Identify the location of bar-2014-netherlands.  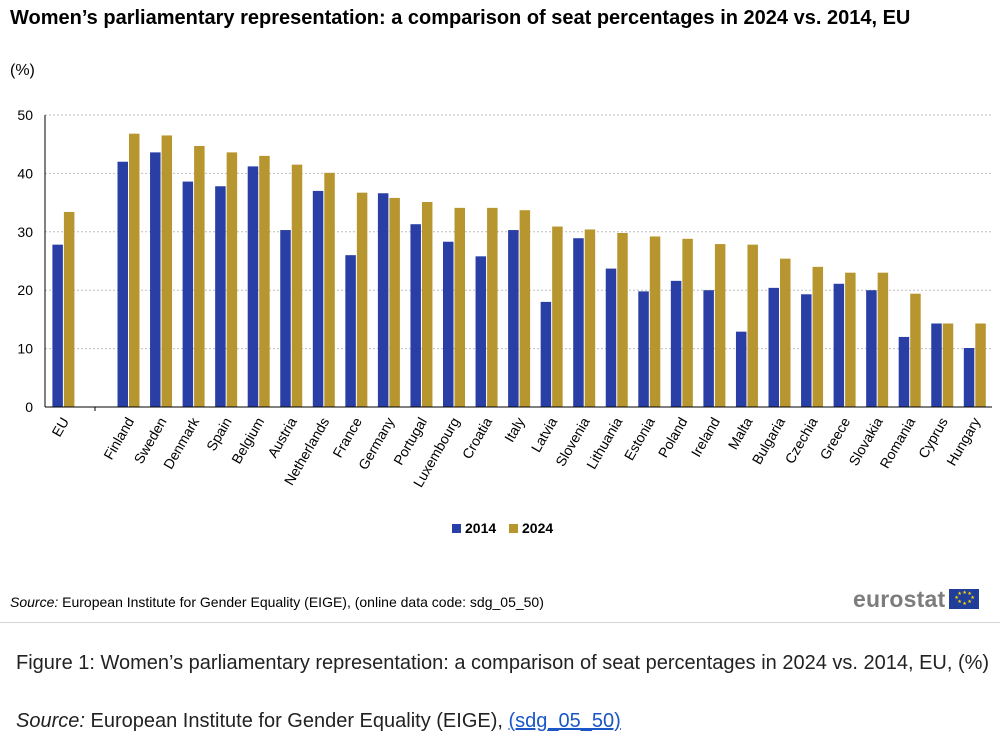
(318, 298).